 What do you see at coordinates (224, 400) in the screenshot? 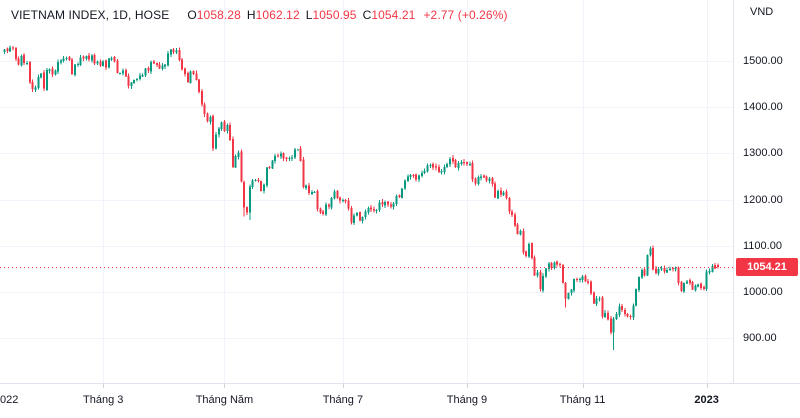
I see `time-tick-label: Tháng Năm` at bounding box center [224, 400].